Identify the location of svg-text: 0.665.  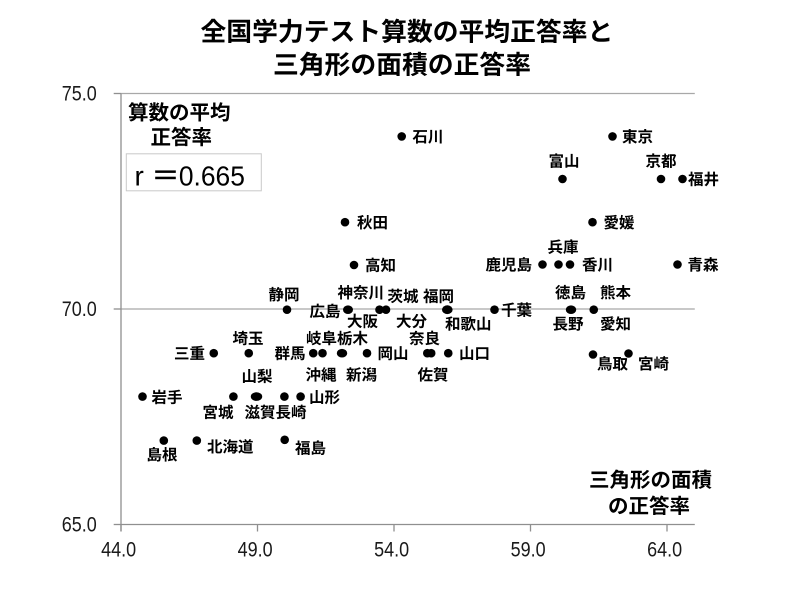
(212, 176).